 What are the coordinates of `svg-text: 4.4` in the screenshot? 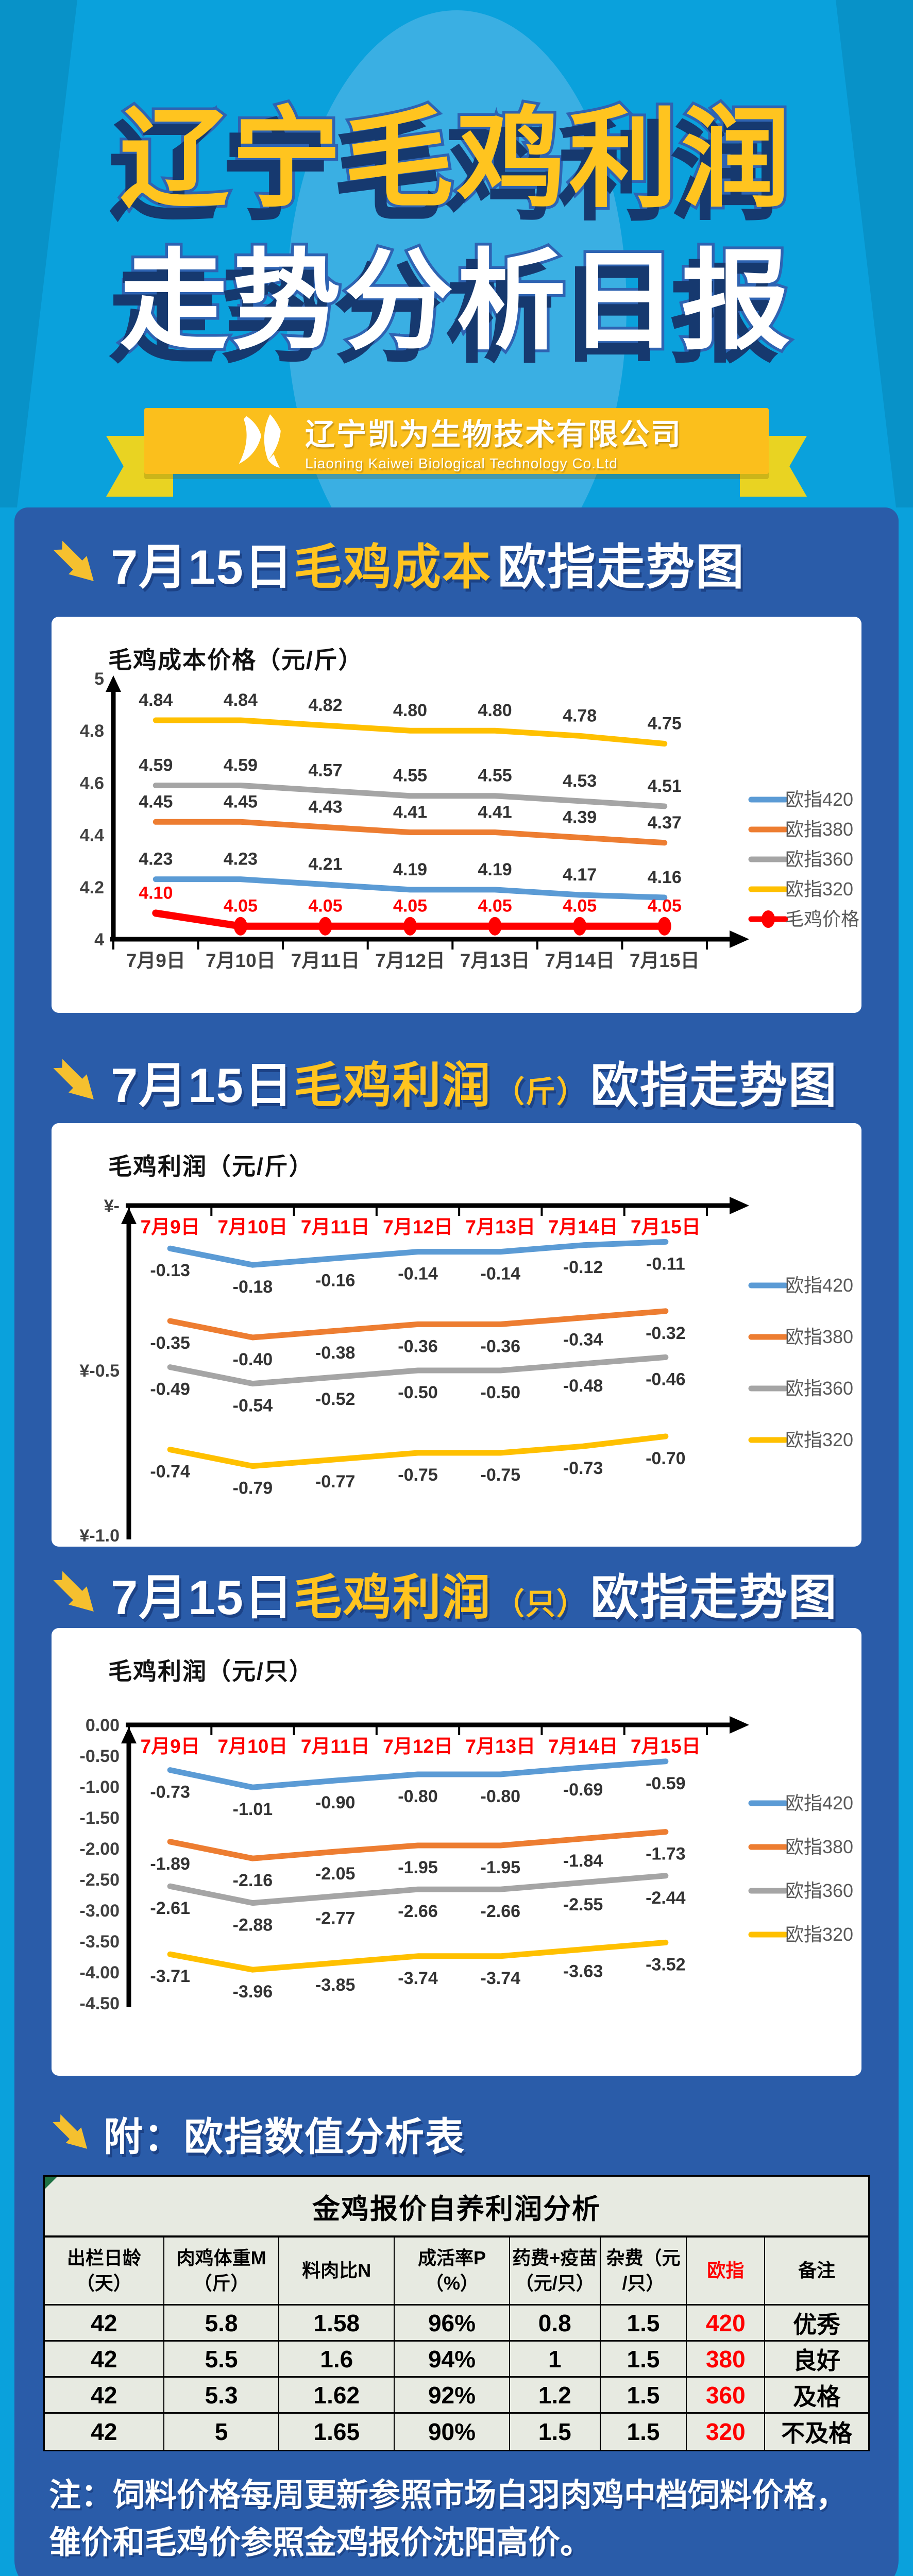 It's located at (92, 835).